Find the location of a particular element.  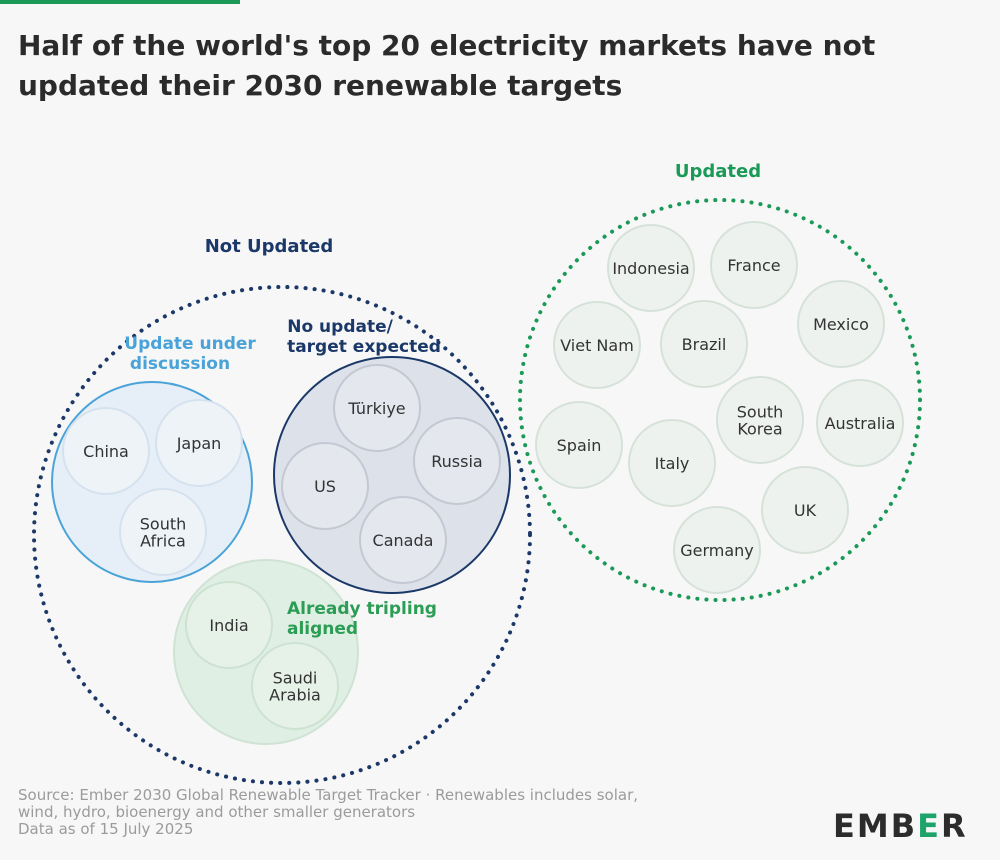

country-bubble-south-korea: South Korea is located at coordinates (760, 420).